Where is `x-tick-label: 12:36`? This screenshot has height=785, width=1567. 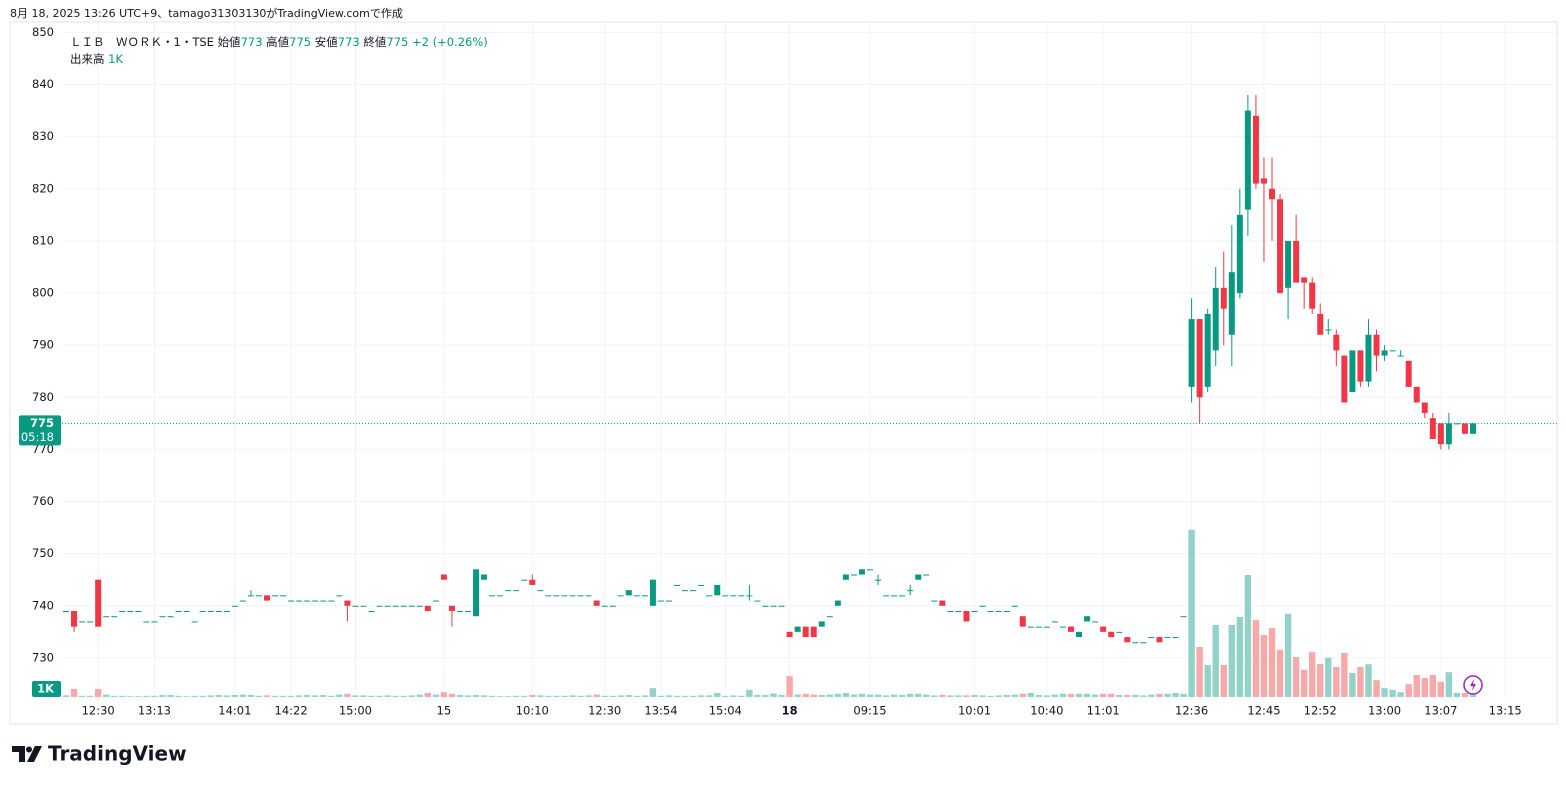 x-tick-label: 12:36 is located at coordinates (1191, 711).